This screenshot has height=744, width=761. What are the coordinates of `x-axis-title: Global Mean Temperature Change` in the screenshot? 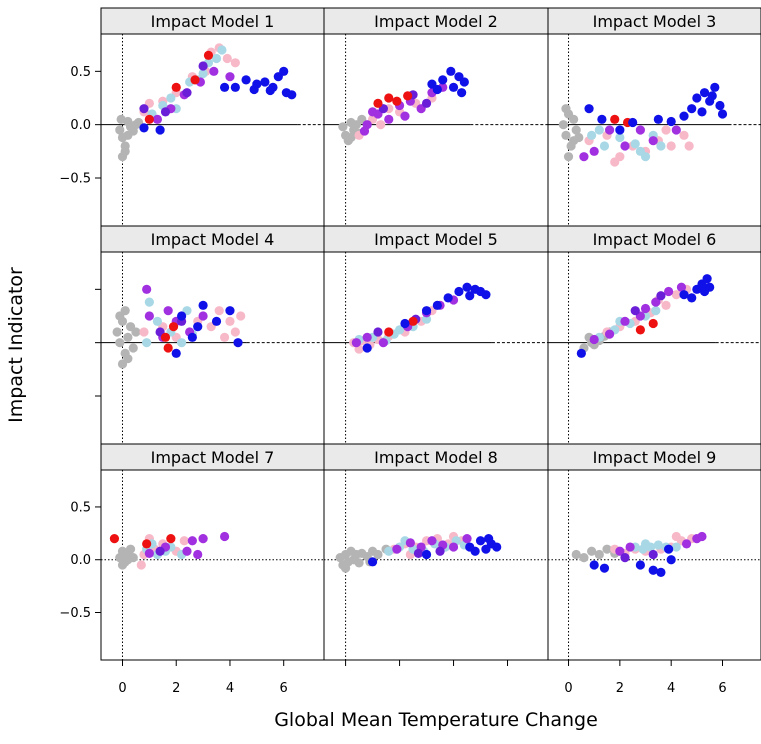 It's located at (436, 720).